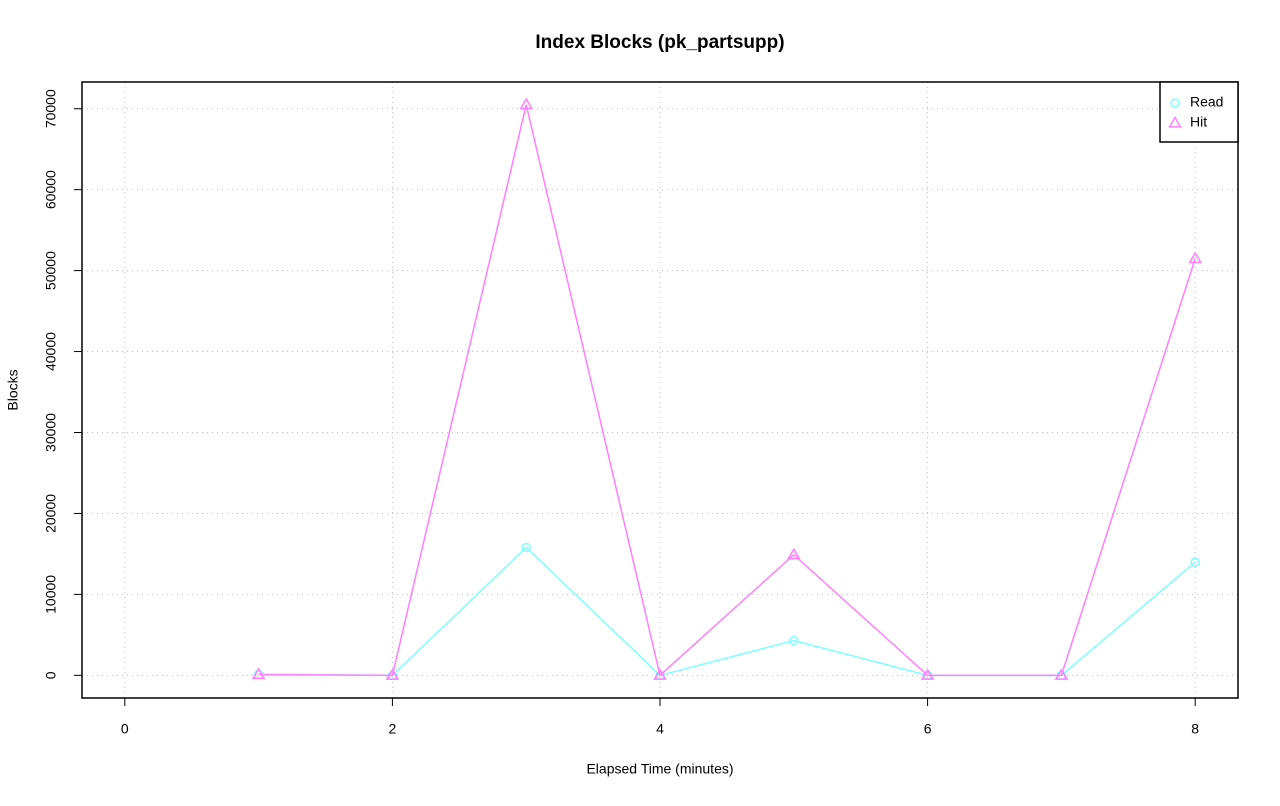  What do you see at coordinates (928, 729) in the screenshot?
I see `x-tick-label: 6` at bounding box center [928, 729].